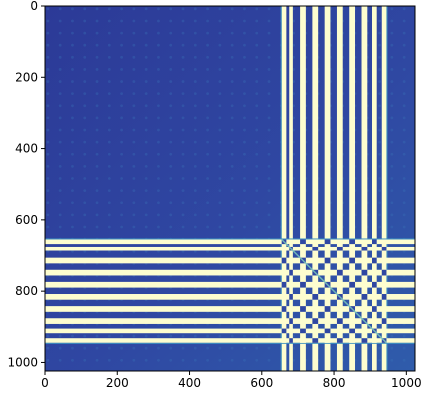  I want to click on y-tick-label: 400, so click(26, 149).